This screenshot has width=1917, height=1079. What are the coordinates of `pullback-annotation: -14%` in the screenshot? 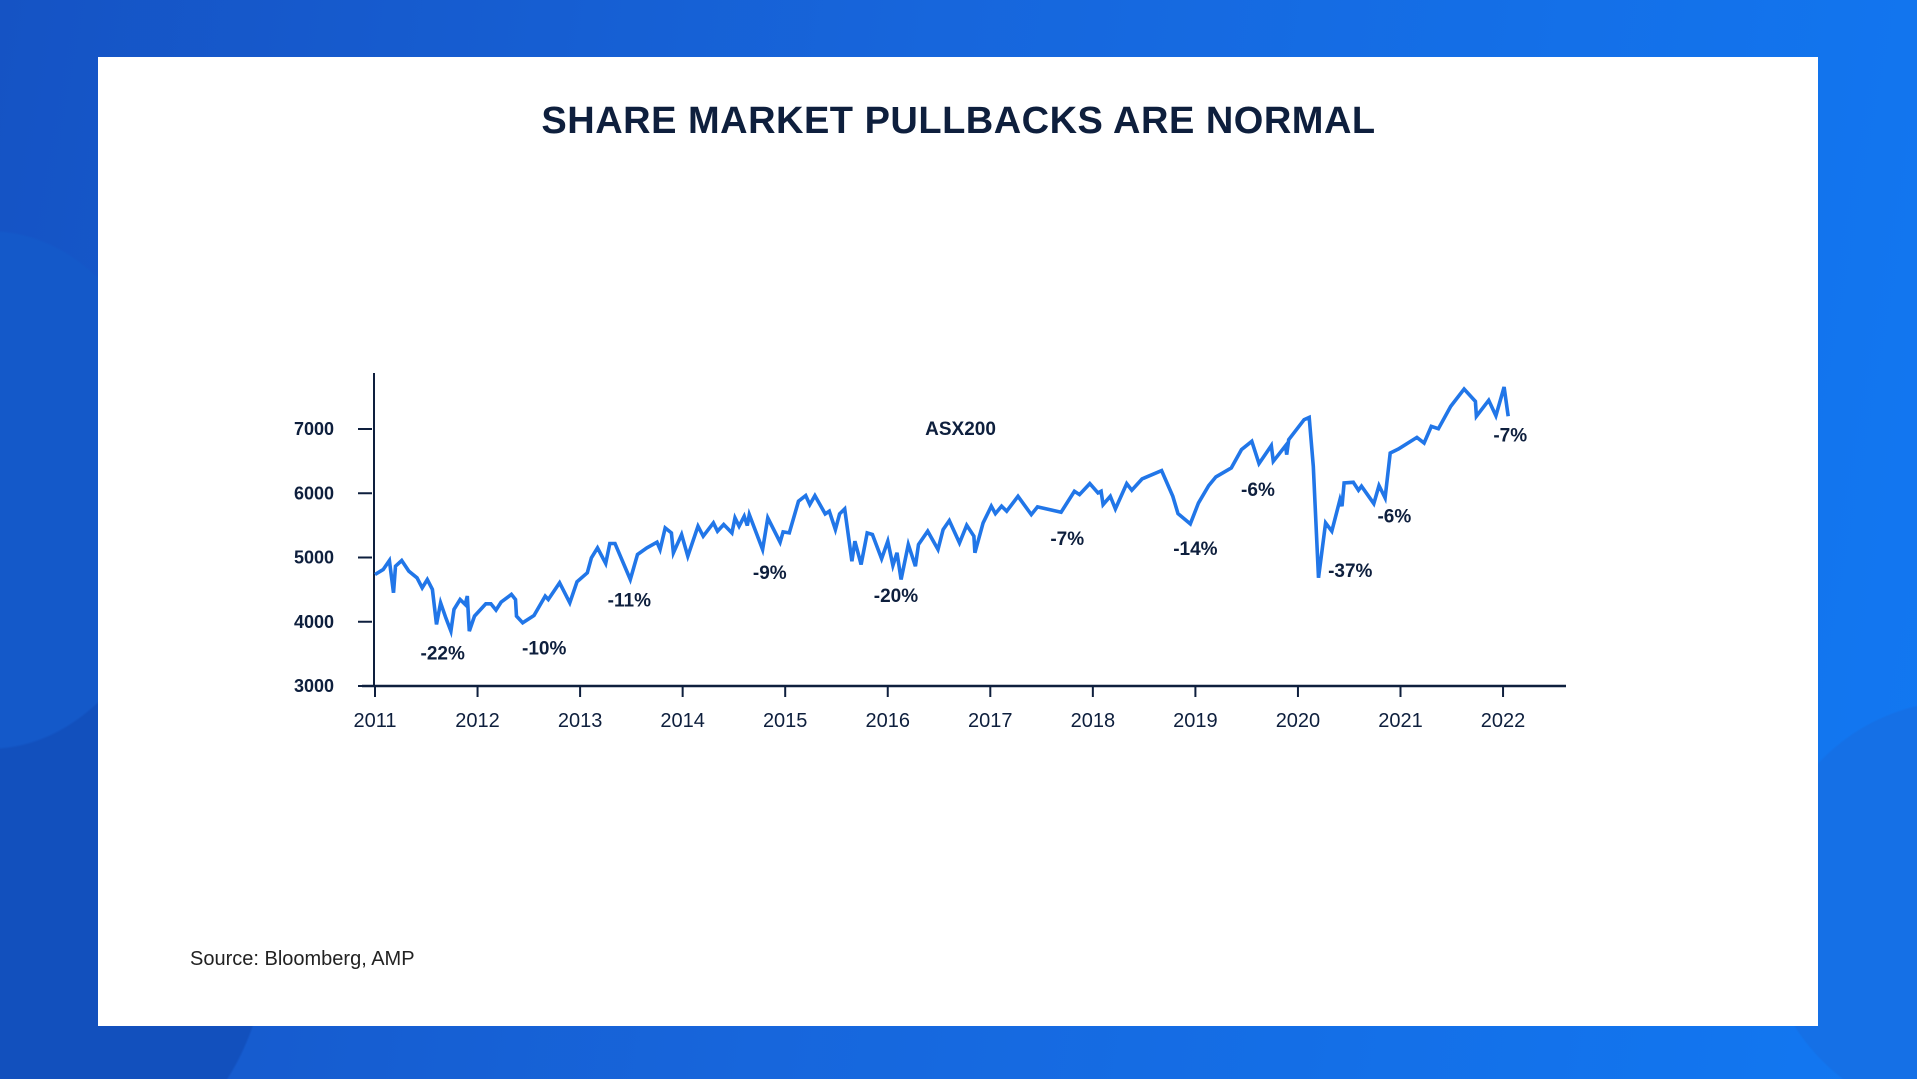 It's located at (1195, 549).